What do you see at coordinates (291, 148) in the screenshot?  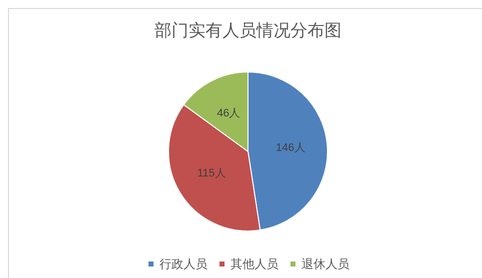 I see `data-label: 146人` at bounding box center [291, 148].